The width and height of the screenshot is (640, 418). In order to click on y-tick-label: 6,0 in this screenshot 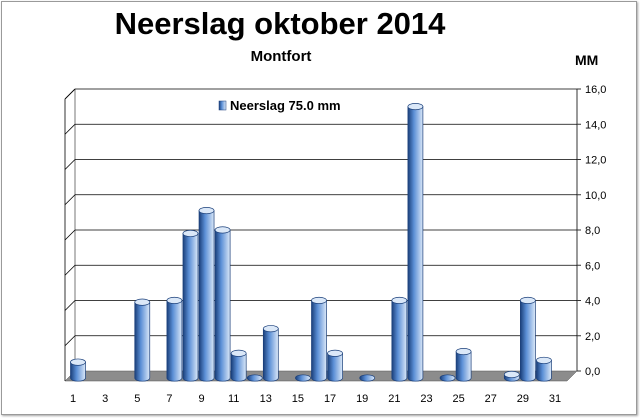, I will do `click(592, 266)`.